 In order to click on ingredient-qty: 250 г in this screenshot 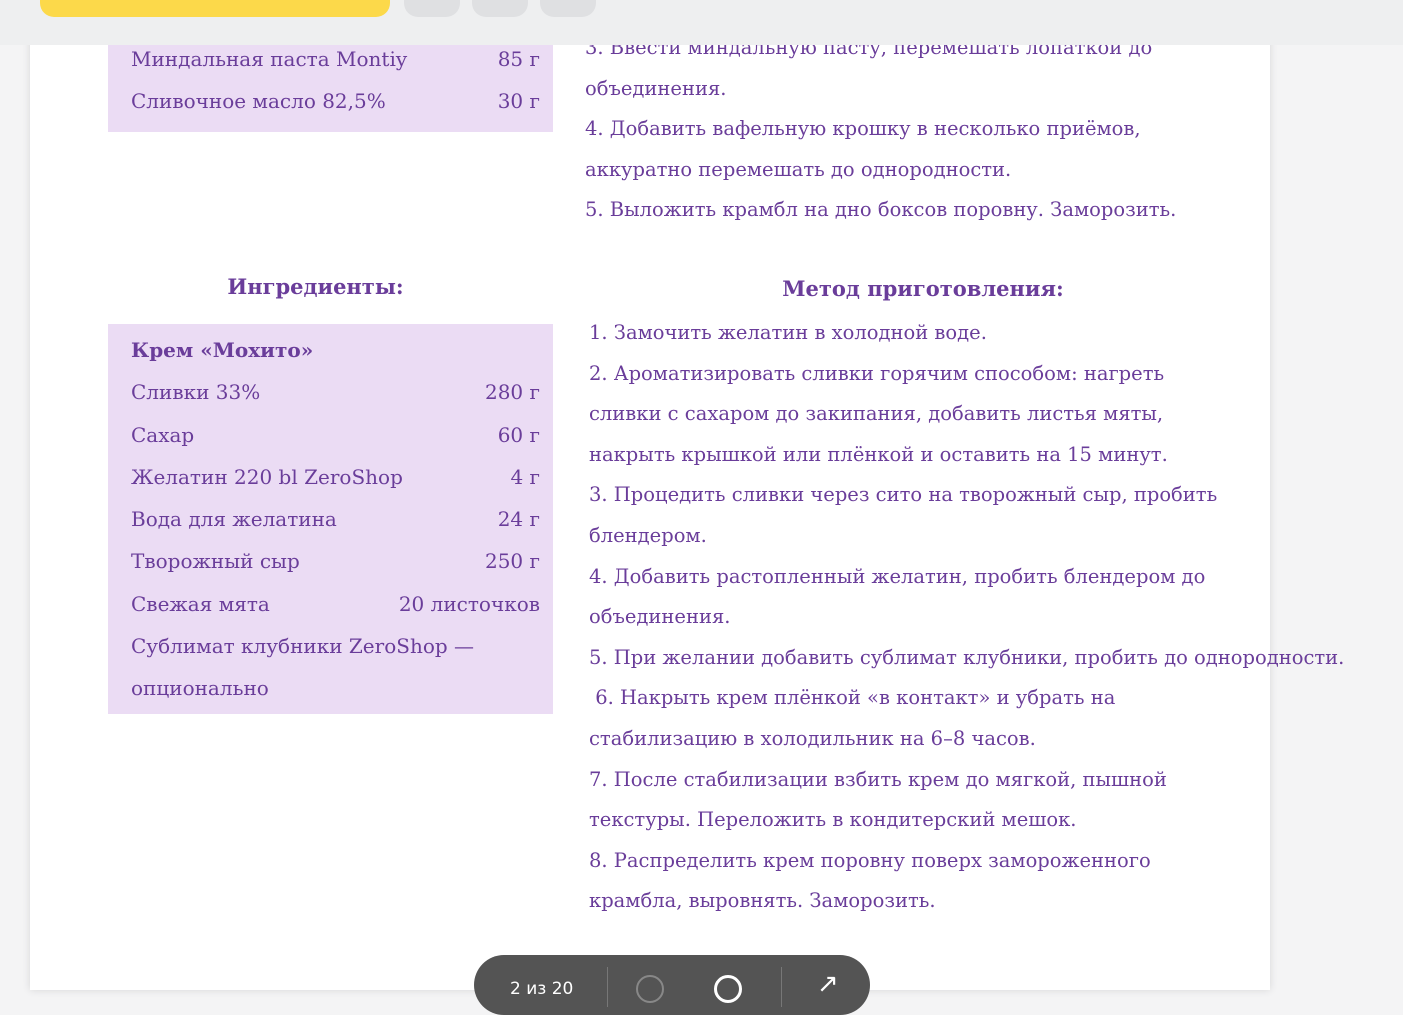, I will do `click(512, 561)`.